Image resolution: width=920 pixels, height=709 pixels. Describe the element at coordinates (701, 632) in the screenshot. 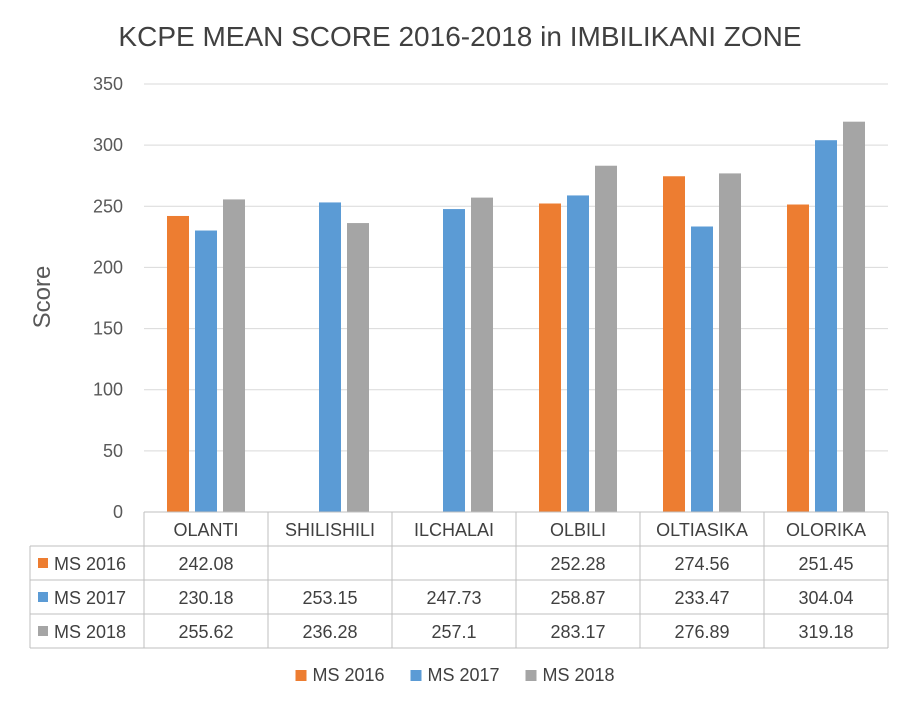

I see `table-cell-ms-2018-oltiasika: 276.89` at that location.